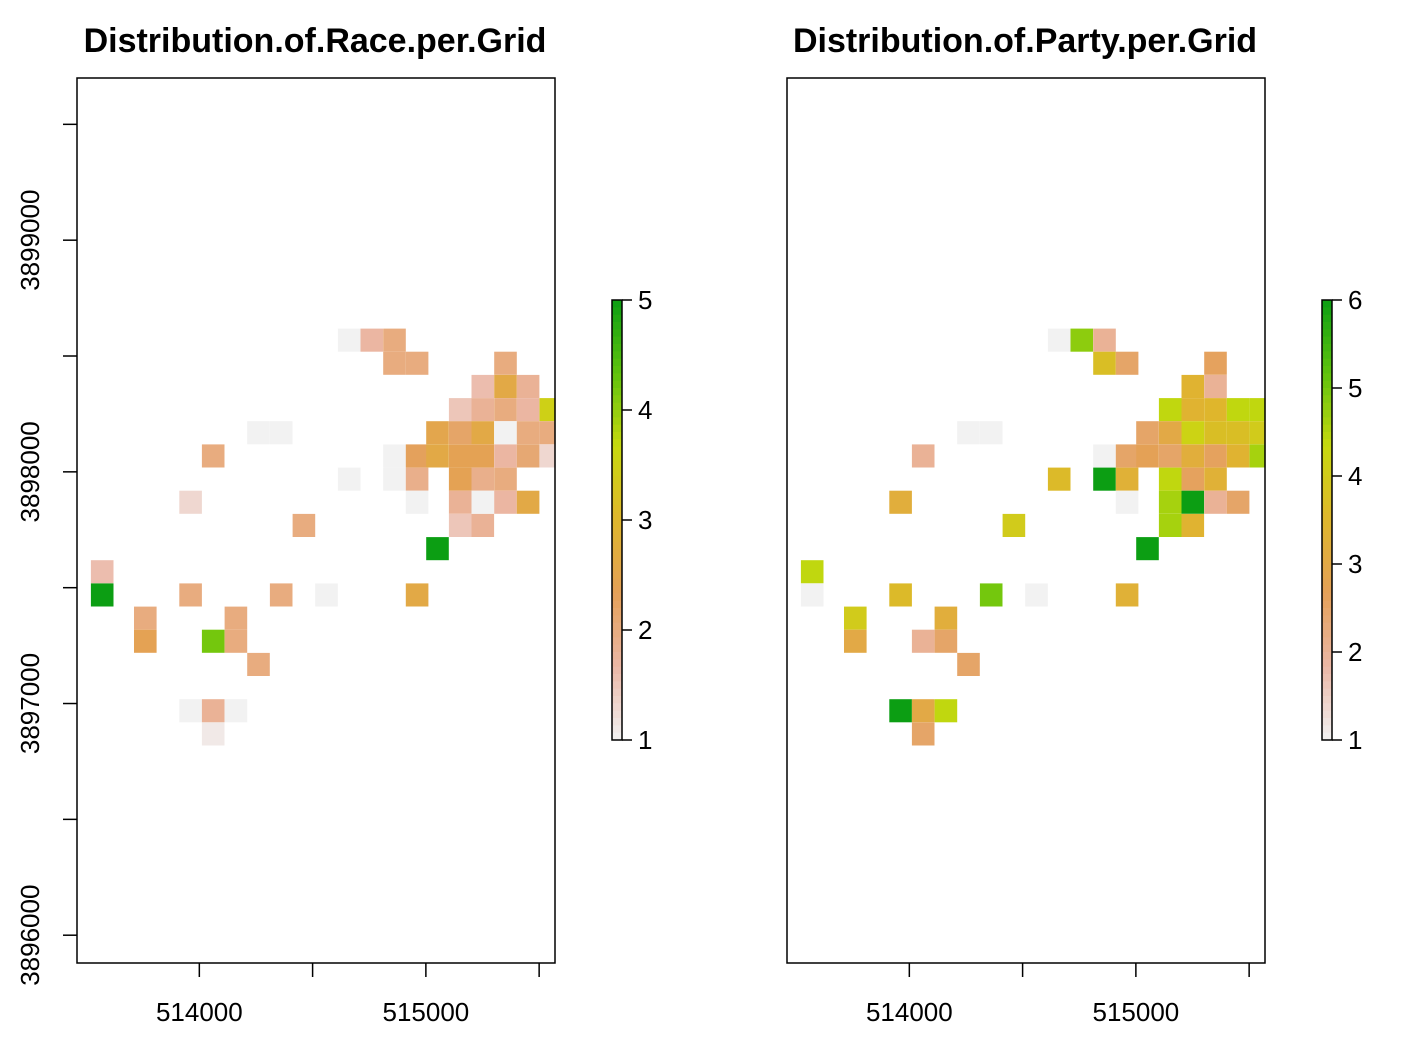  What do you see at coordinates (645, 300) in the screenshot?
I see `legend-tick-label: 5` at bounding box center [645, 300].